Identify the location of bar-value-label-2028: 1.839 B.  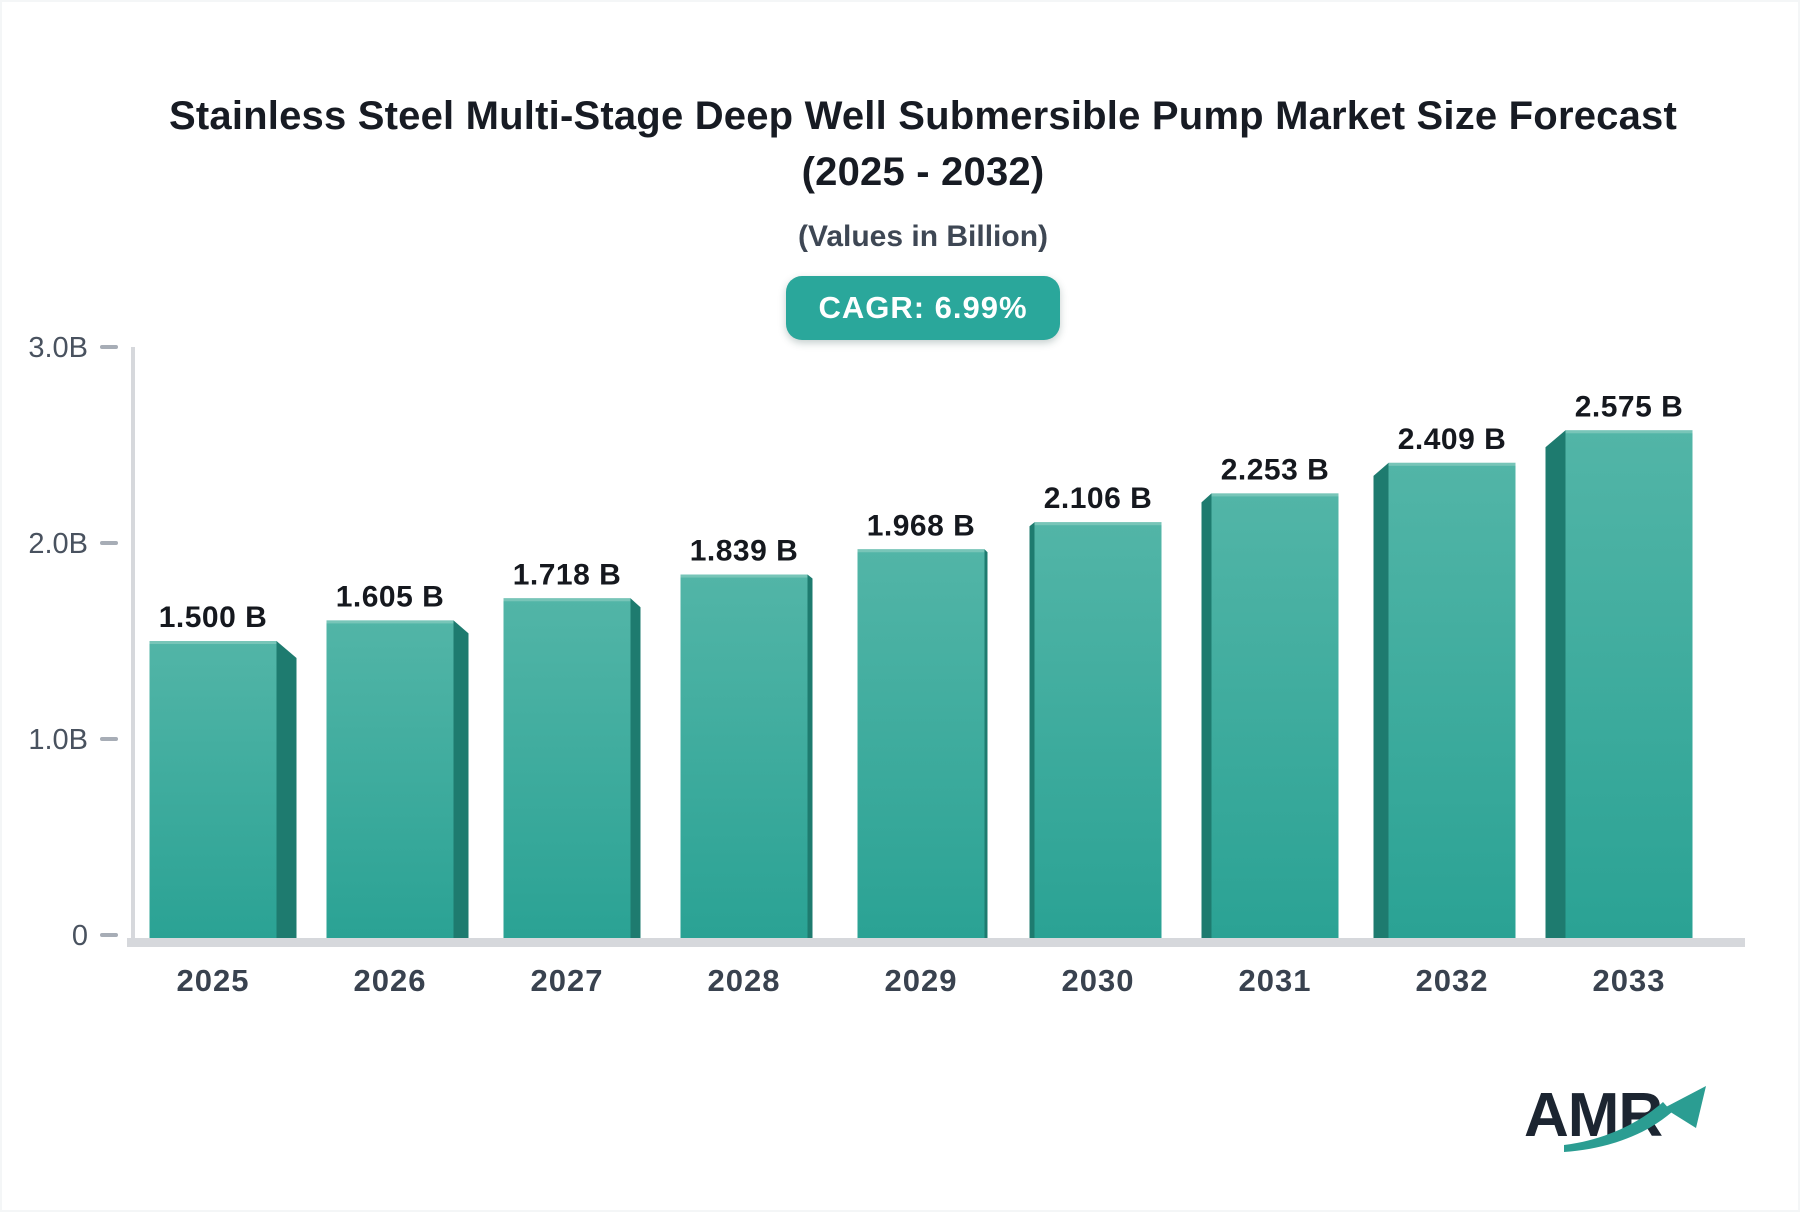
(744, 551).